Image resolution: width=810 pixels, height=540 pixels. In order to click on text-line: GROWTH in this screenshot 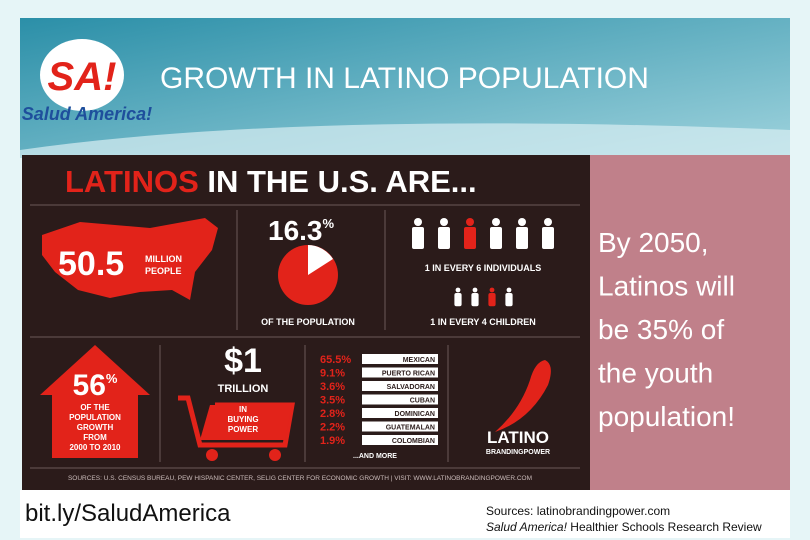, I will do `click(95, 427)`.